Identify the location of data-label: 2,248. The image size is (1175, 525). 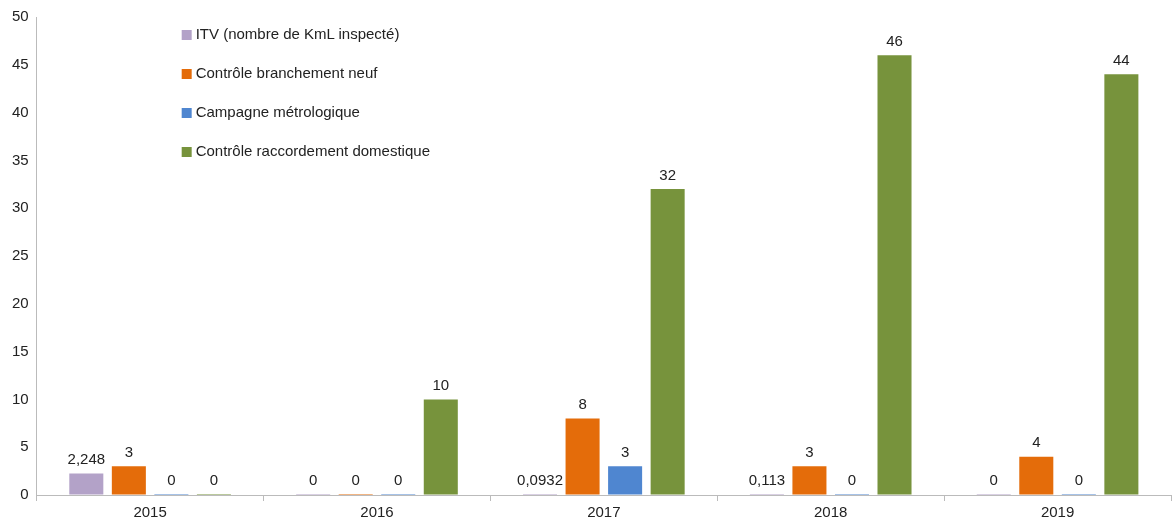
(86, 459).